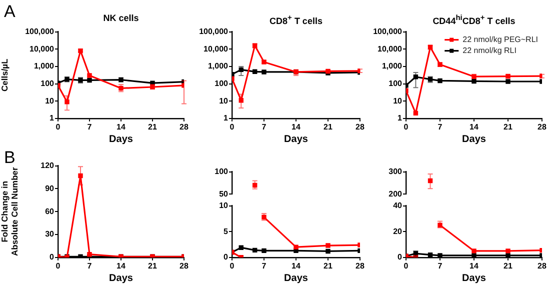 This screenshot has width=550, height=284. Describe the element at coordinates (10, 157) in the screenshot. I see `text: B` at that location.